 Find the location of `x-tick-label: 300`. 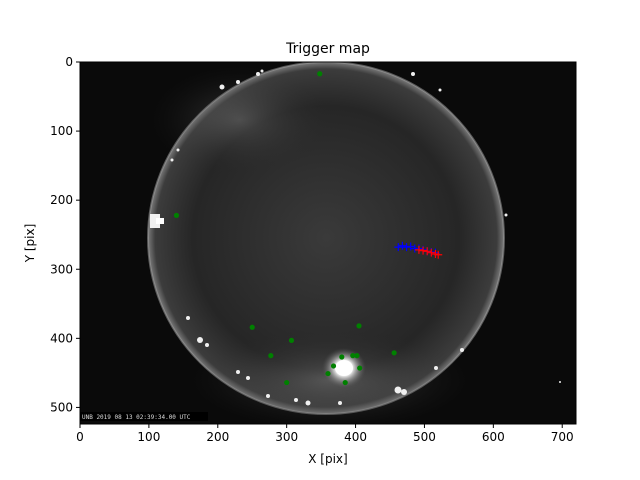

x-tick-label: 300 is located at coordinates (286, 437).